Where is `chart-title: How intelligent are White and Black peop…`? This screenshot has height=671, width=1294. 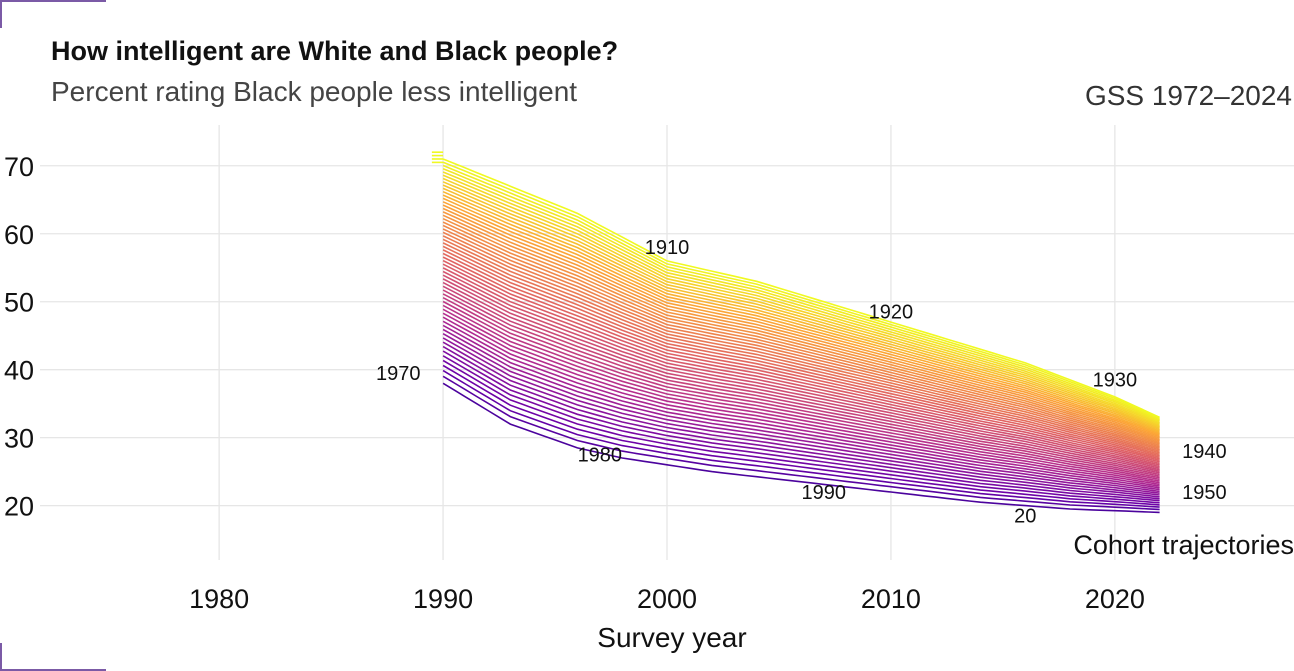
chart-title: How intelligent are White and Black peop… is located at coordinates (335, 51).